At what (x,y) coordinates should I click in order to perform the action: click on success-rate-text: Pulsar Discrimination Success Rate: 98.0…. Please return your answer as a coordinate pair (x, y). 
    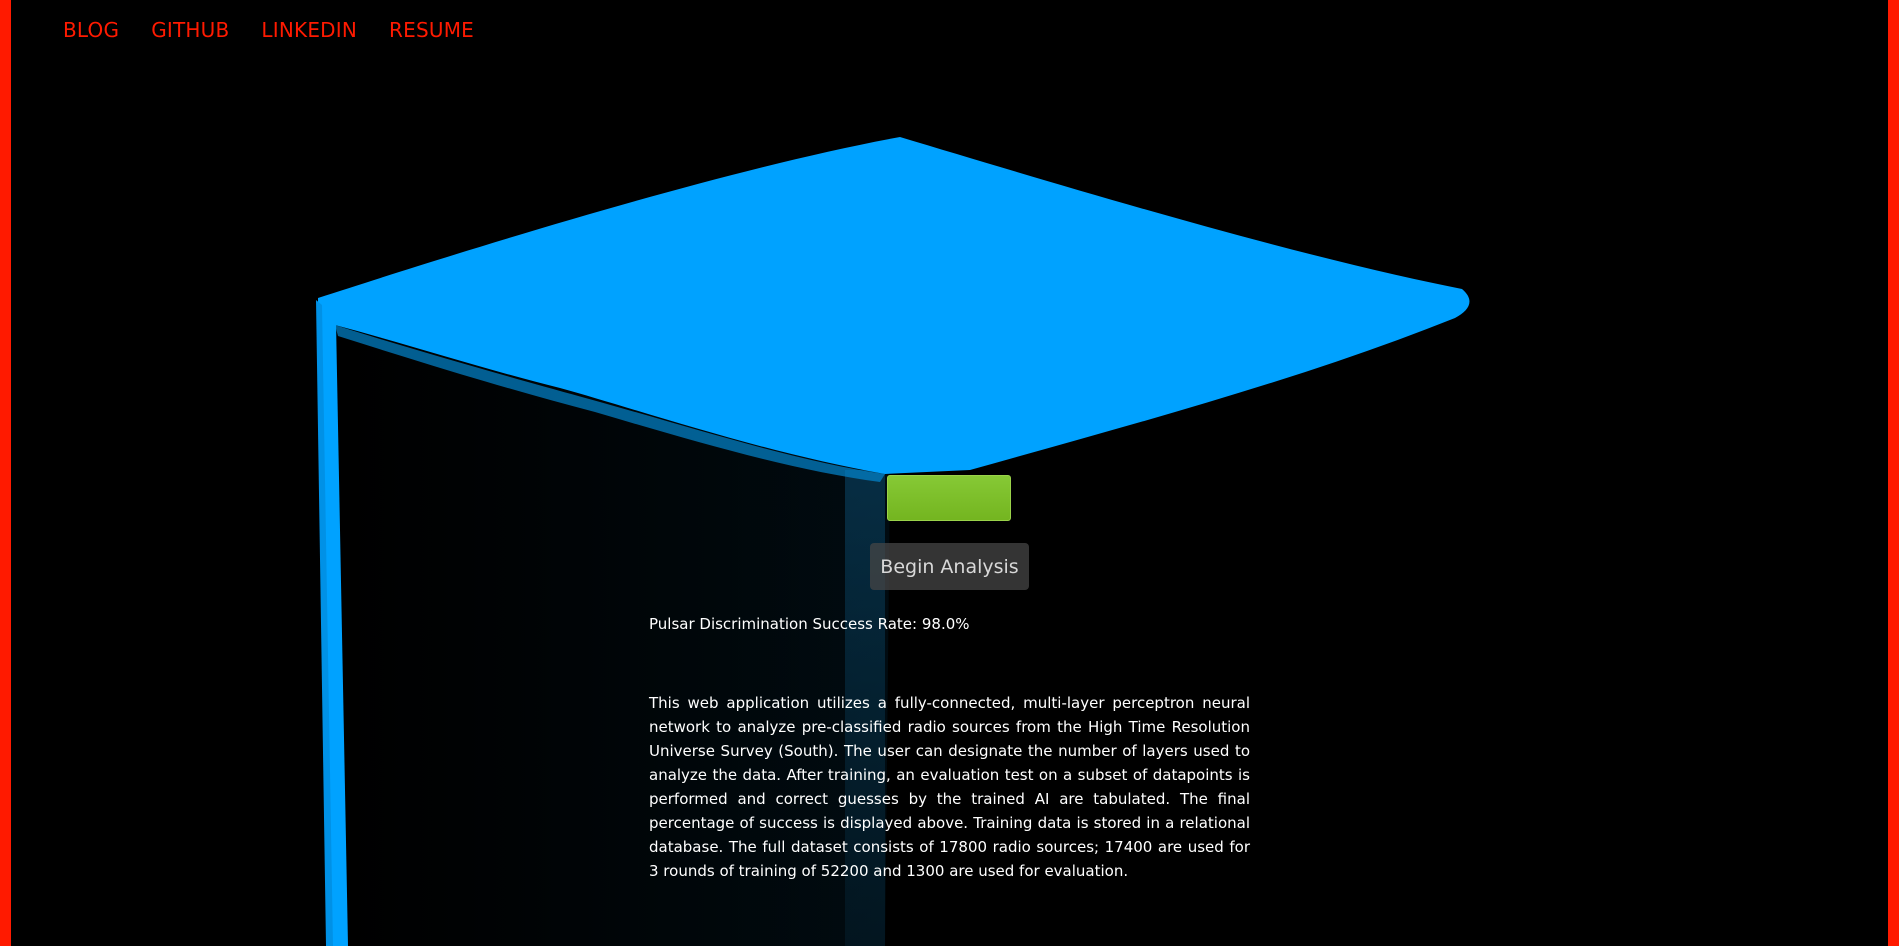
    Looking at the image, I should click on (809, 624).